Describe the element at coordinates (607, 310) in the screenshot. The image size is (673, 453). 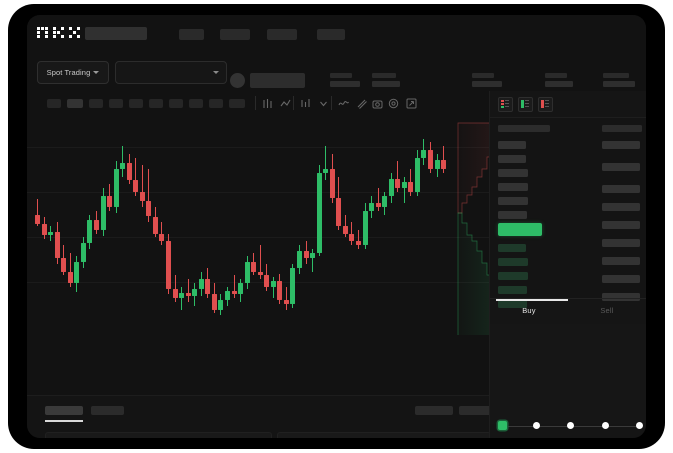
I see `tab-sell: Sell` at that location.